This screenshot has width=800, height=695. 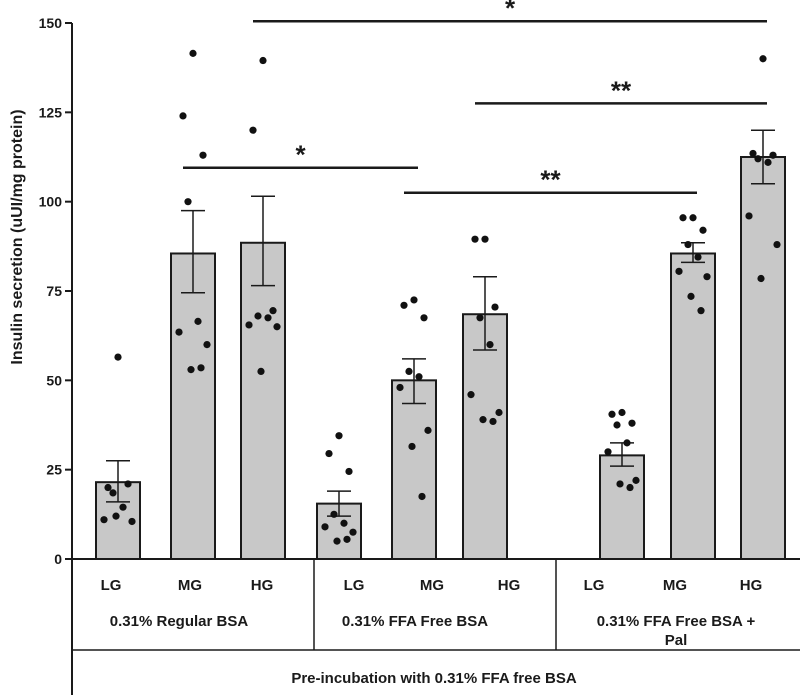 I want to click on group-label: 0.31% FFA Free BSA, so click(x=415, y=621).